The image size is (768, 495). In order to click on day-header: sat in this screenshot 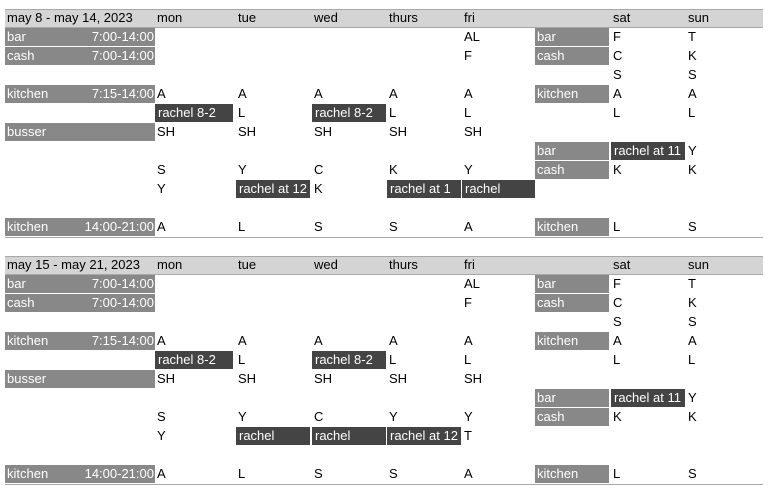, I will do `click(622, 17)`.